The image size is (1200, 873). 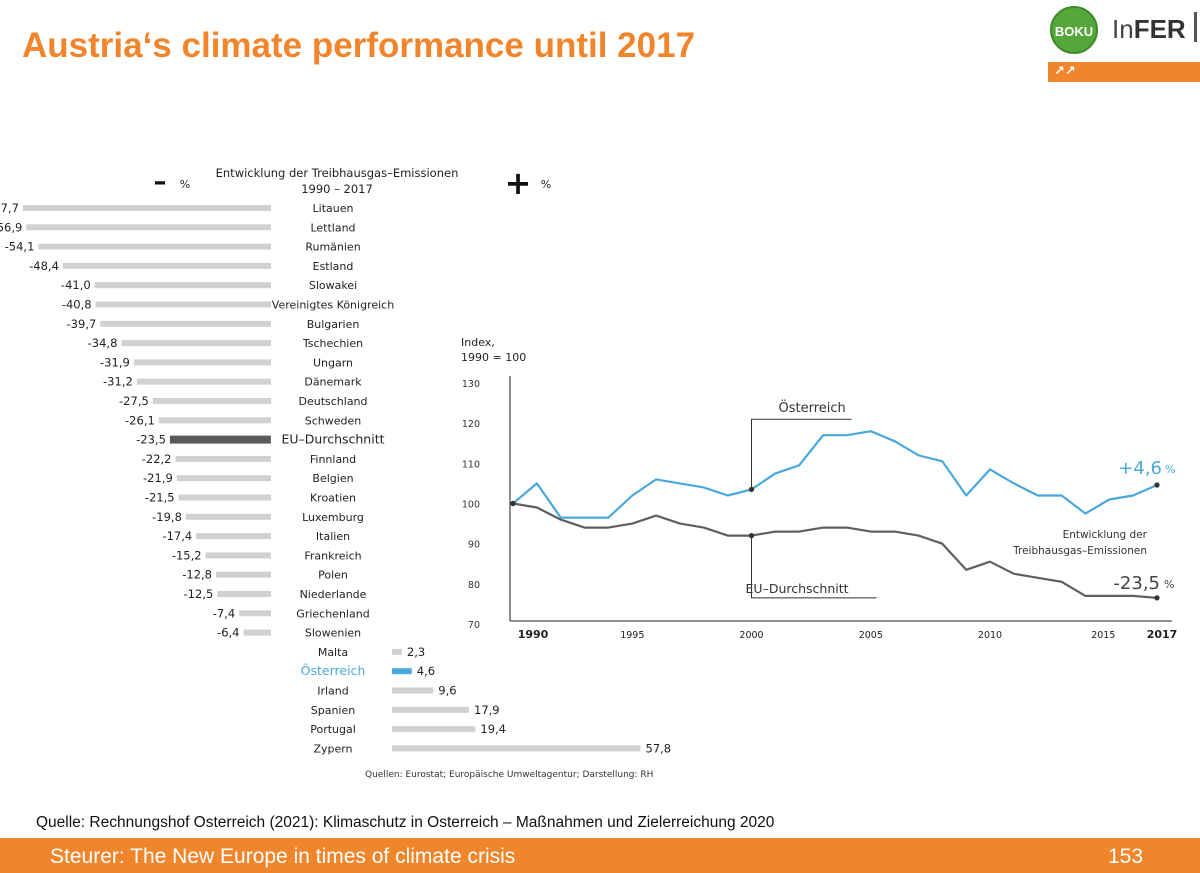 What do you see at coordinates (471, 384) in the screenshot?
I see `y-tick-label: 130` at bounding box center [471, 384].